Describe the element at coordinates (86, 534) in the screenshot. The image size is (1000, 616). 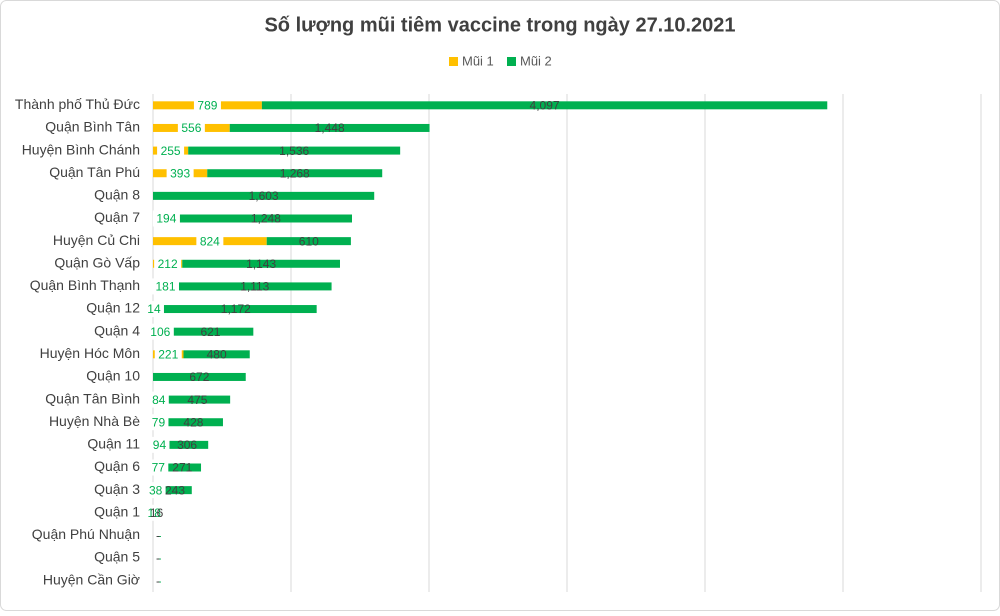
I see `y-tick-label: Quận Phú Nhuận` at that location.